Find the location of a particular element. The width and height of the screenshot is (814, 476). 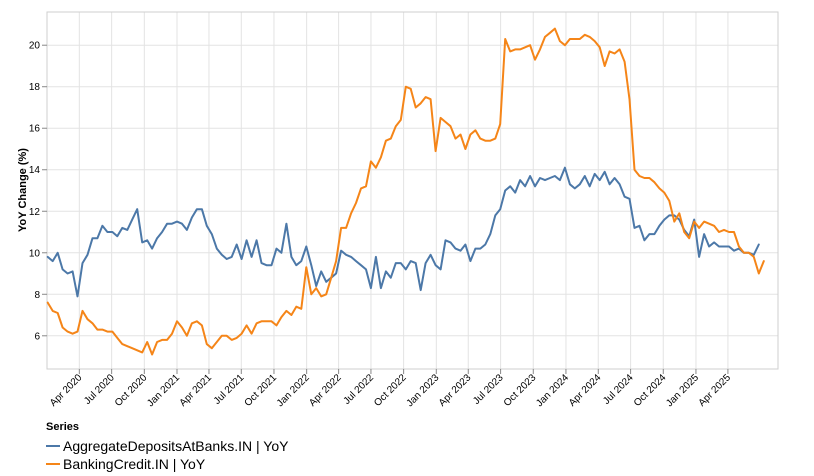

legend-label-credit: BankingCredit.IN | YoY is located at coordinates (134, 464).